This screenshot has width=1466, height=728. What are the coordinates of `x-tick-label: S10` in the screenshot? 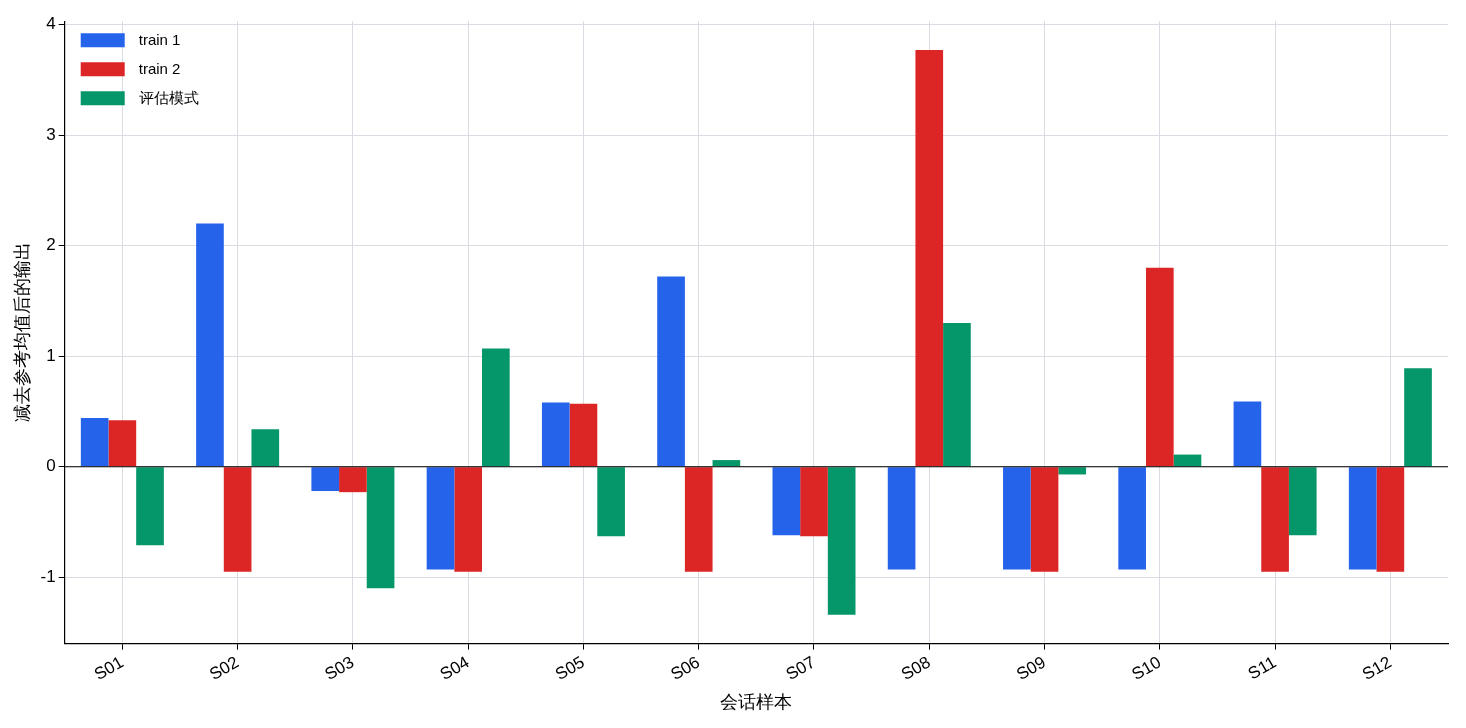 It's located at (1146, 668).